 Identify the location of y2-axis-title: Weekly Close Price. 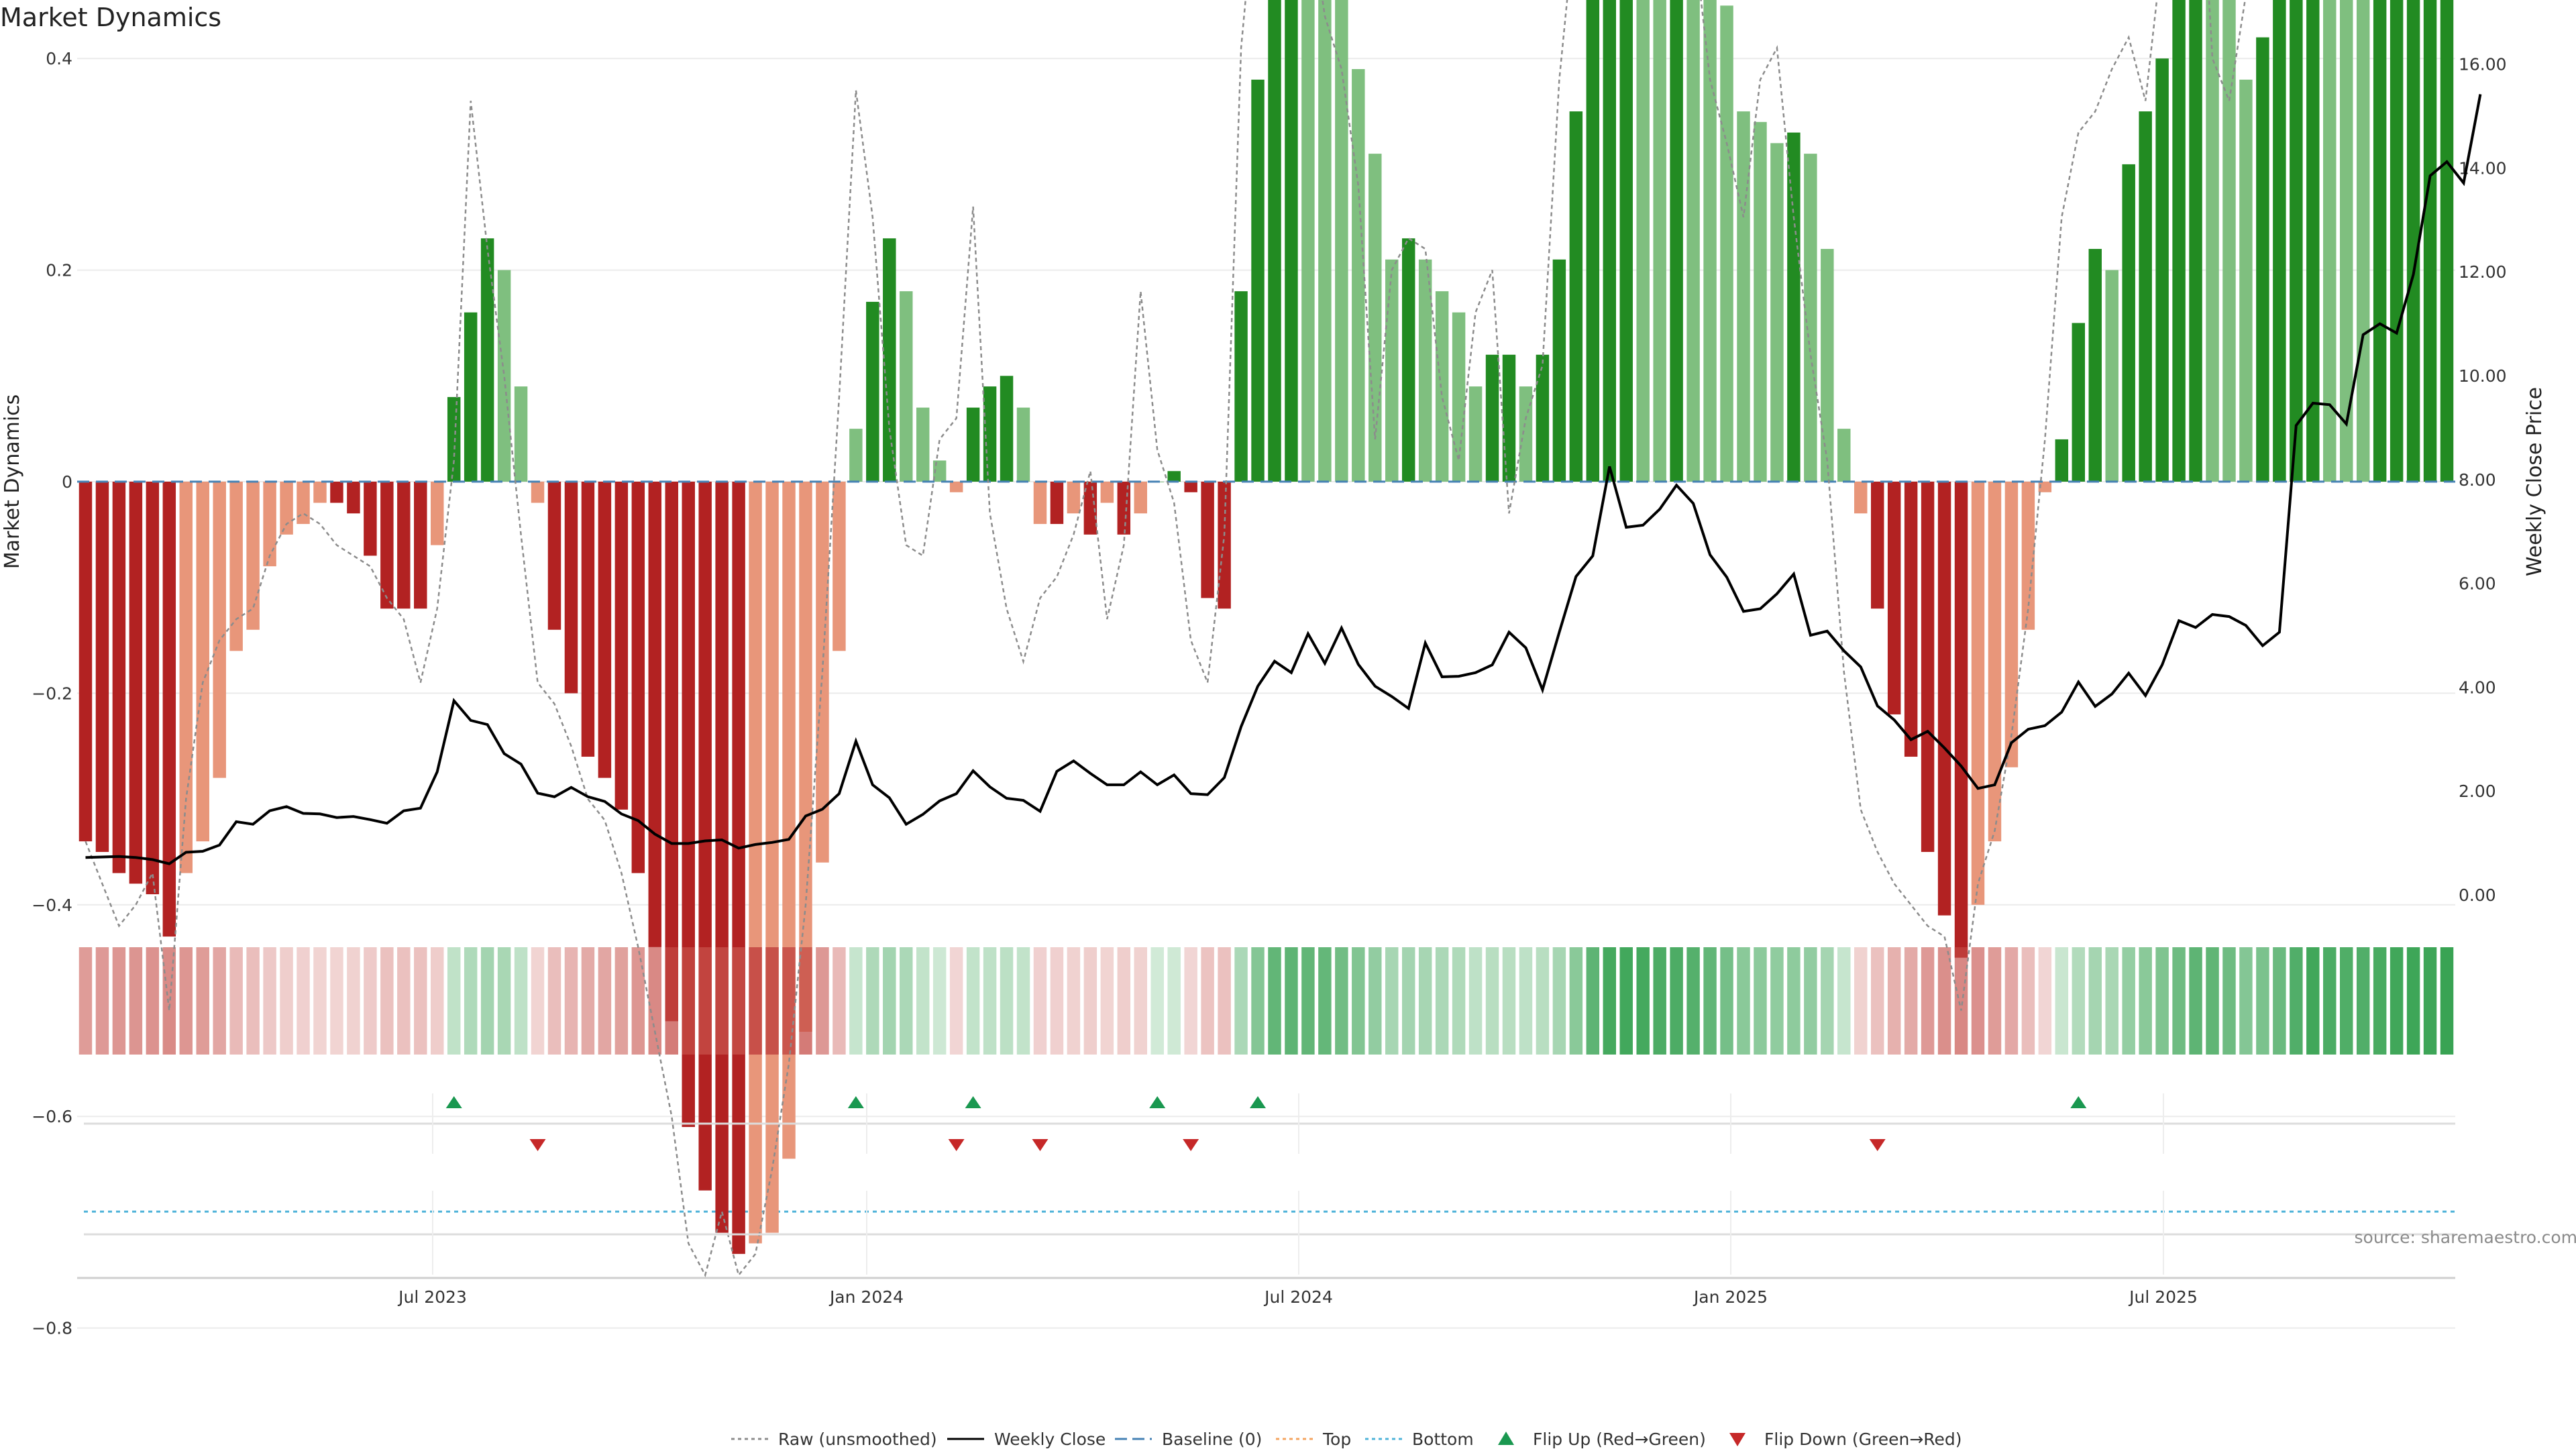
(2534, 481).